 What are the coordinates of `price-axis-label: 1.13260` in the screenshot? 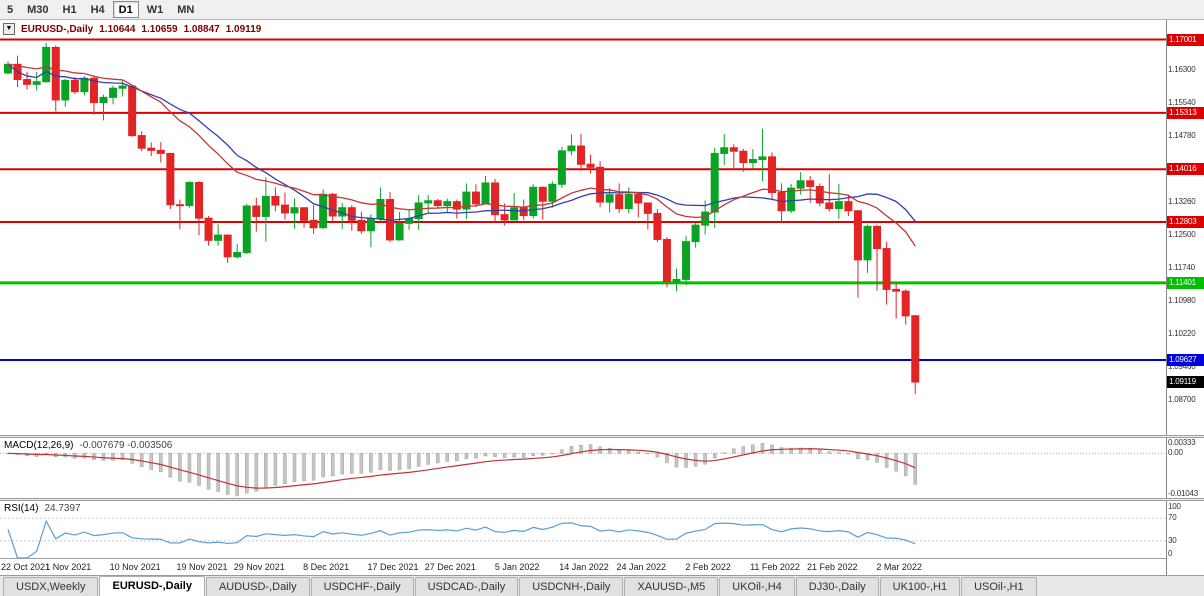 It's located at (1182, 202).